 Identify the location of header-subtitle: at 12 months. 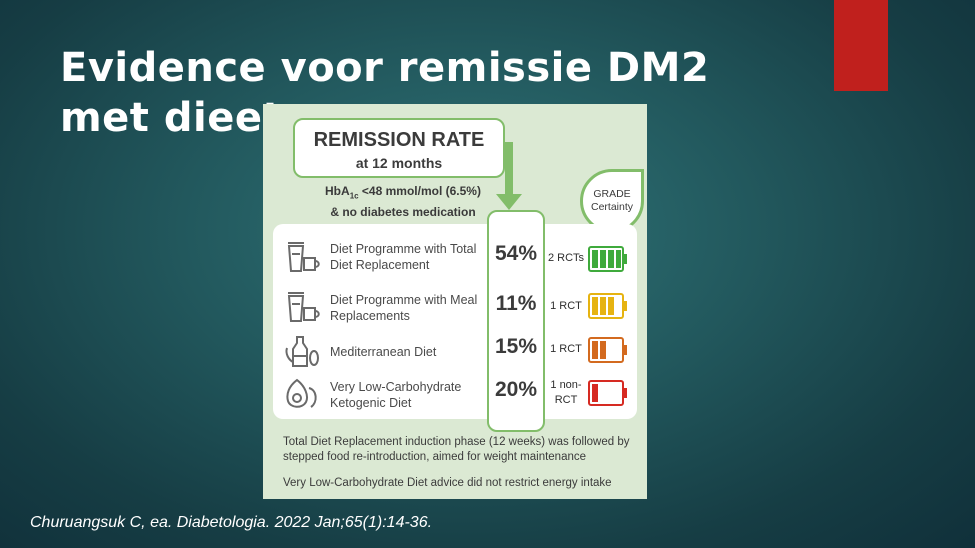
(399, 163).